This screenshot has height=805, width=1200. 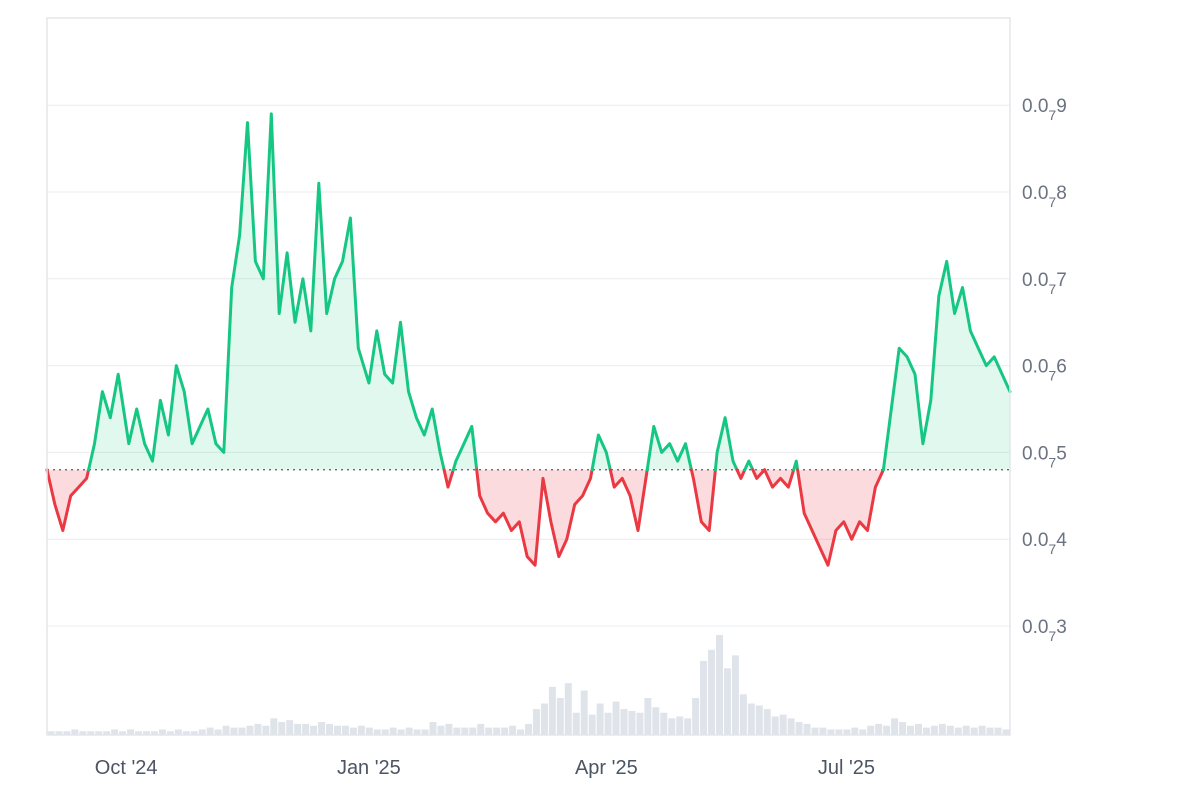 What do you see at coordinates (1044, 456) in the screenshot?
I see `y-tick-label: 0.075` at bounding box center [1044, 456].